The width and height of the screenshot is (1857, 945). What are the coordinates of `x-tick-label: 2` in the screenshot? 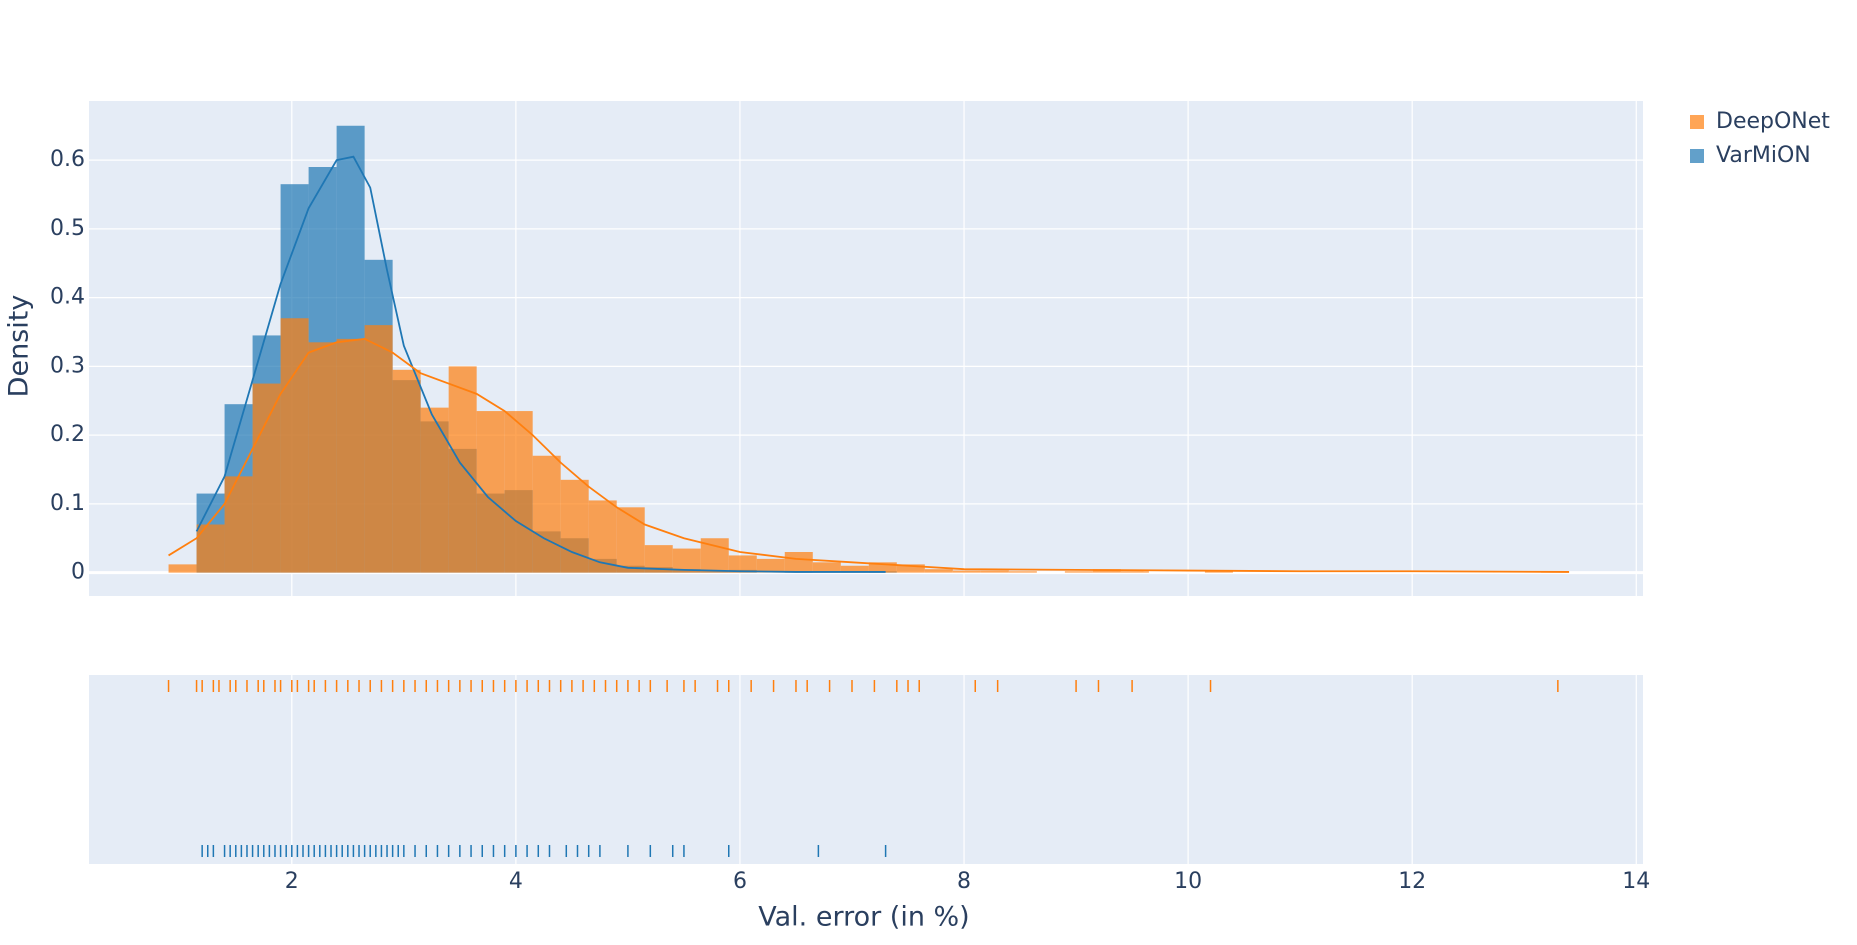 It's located at (292, 881).